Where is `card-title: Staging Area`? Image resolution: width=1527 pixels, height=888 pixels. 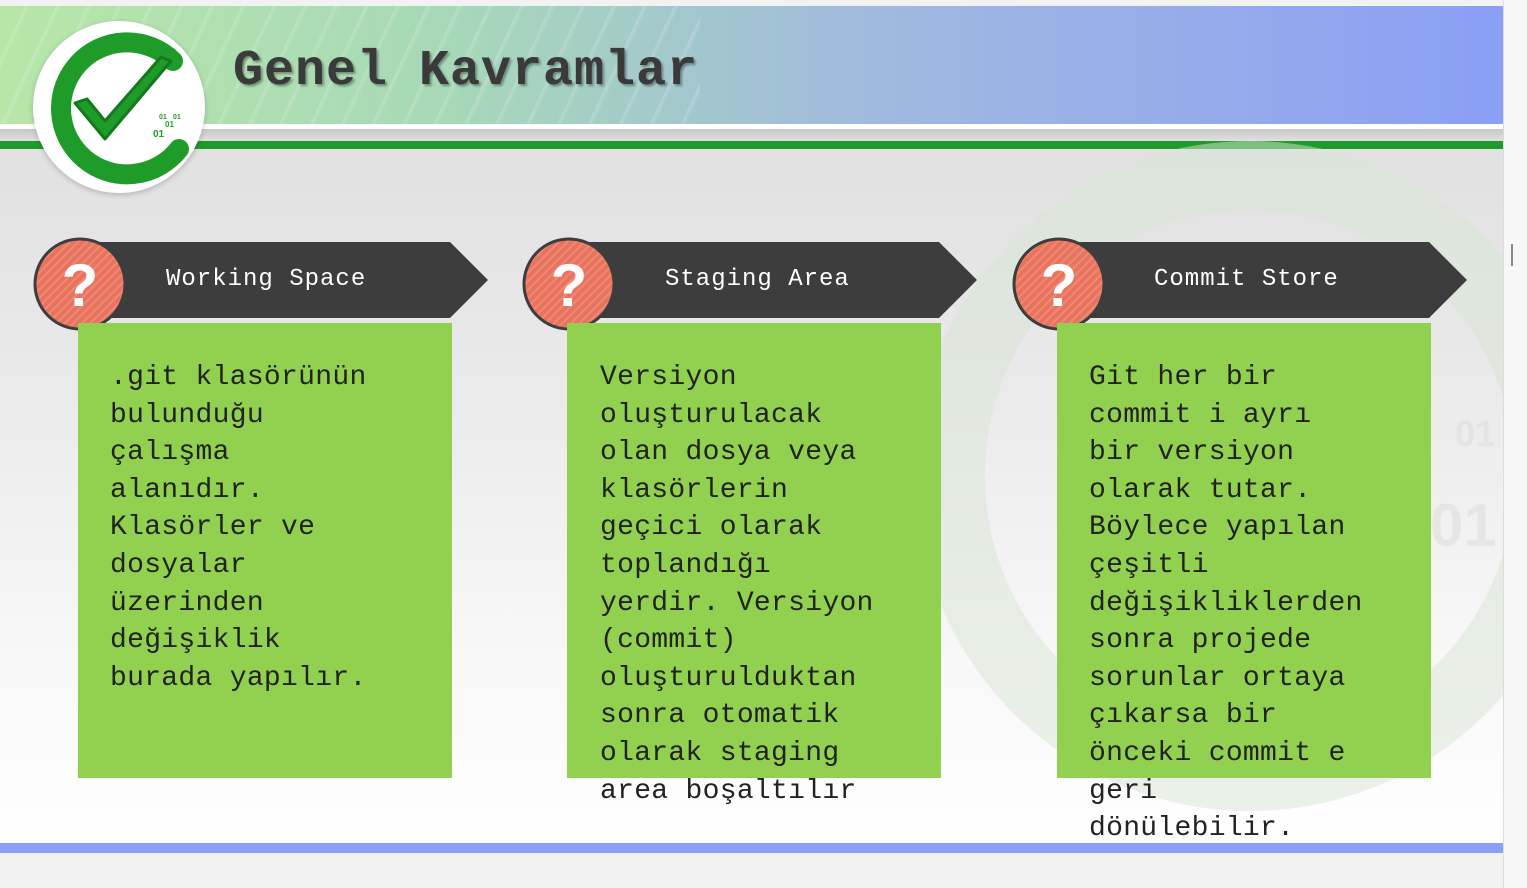 card-title: Staging Area is located at coordinates (757, 279).